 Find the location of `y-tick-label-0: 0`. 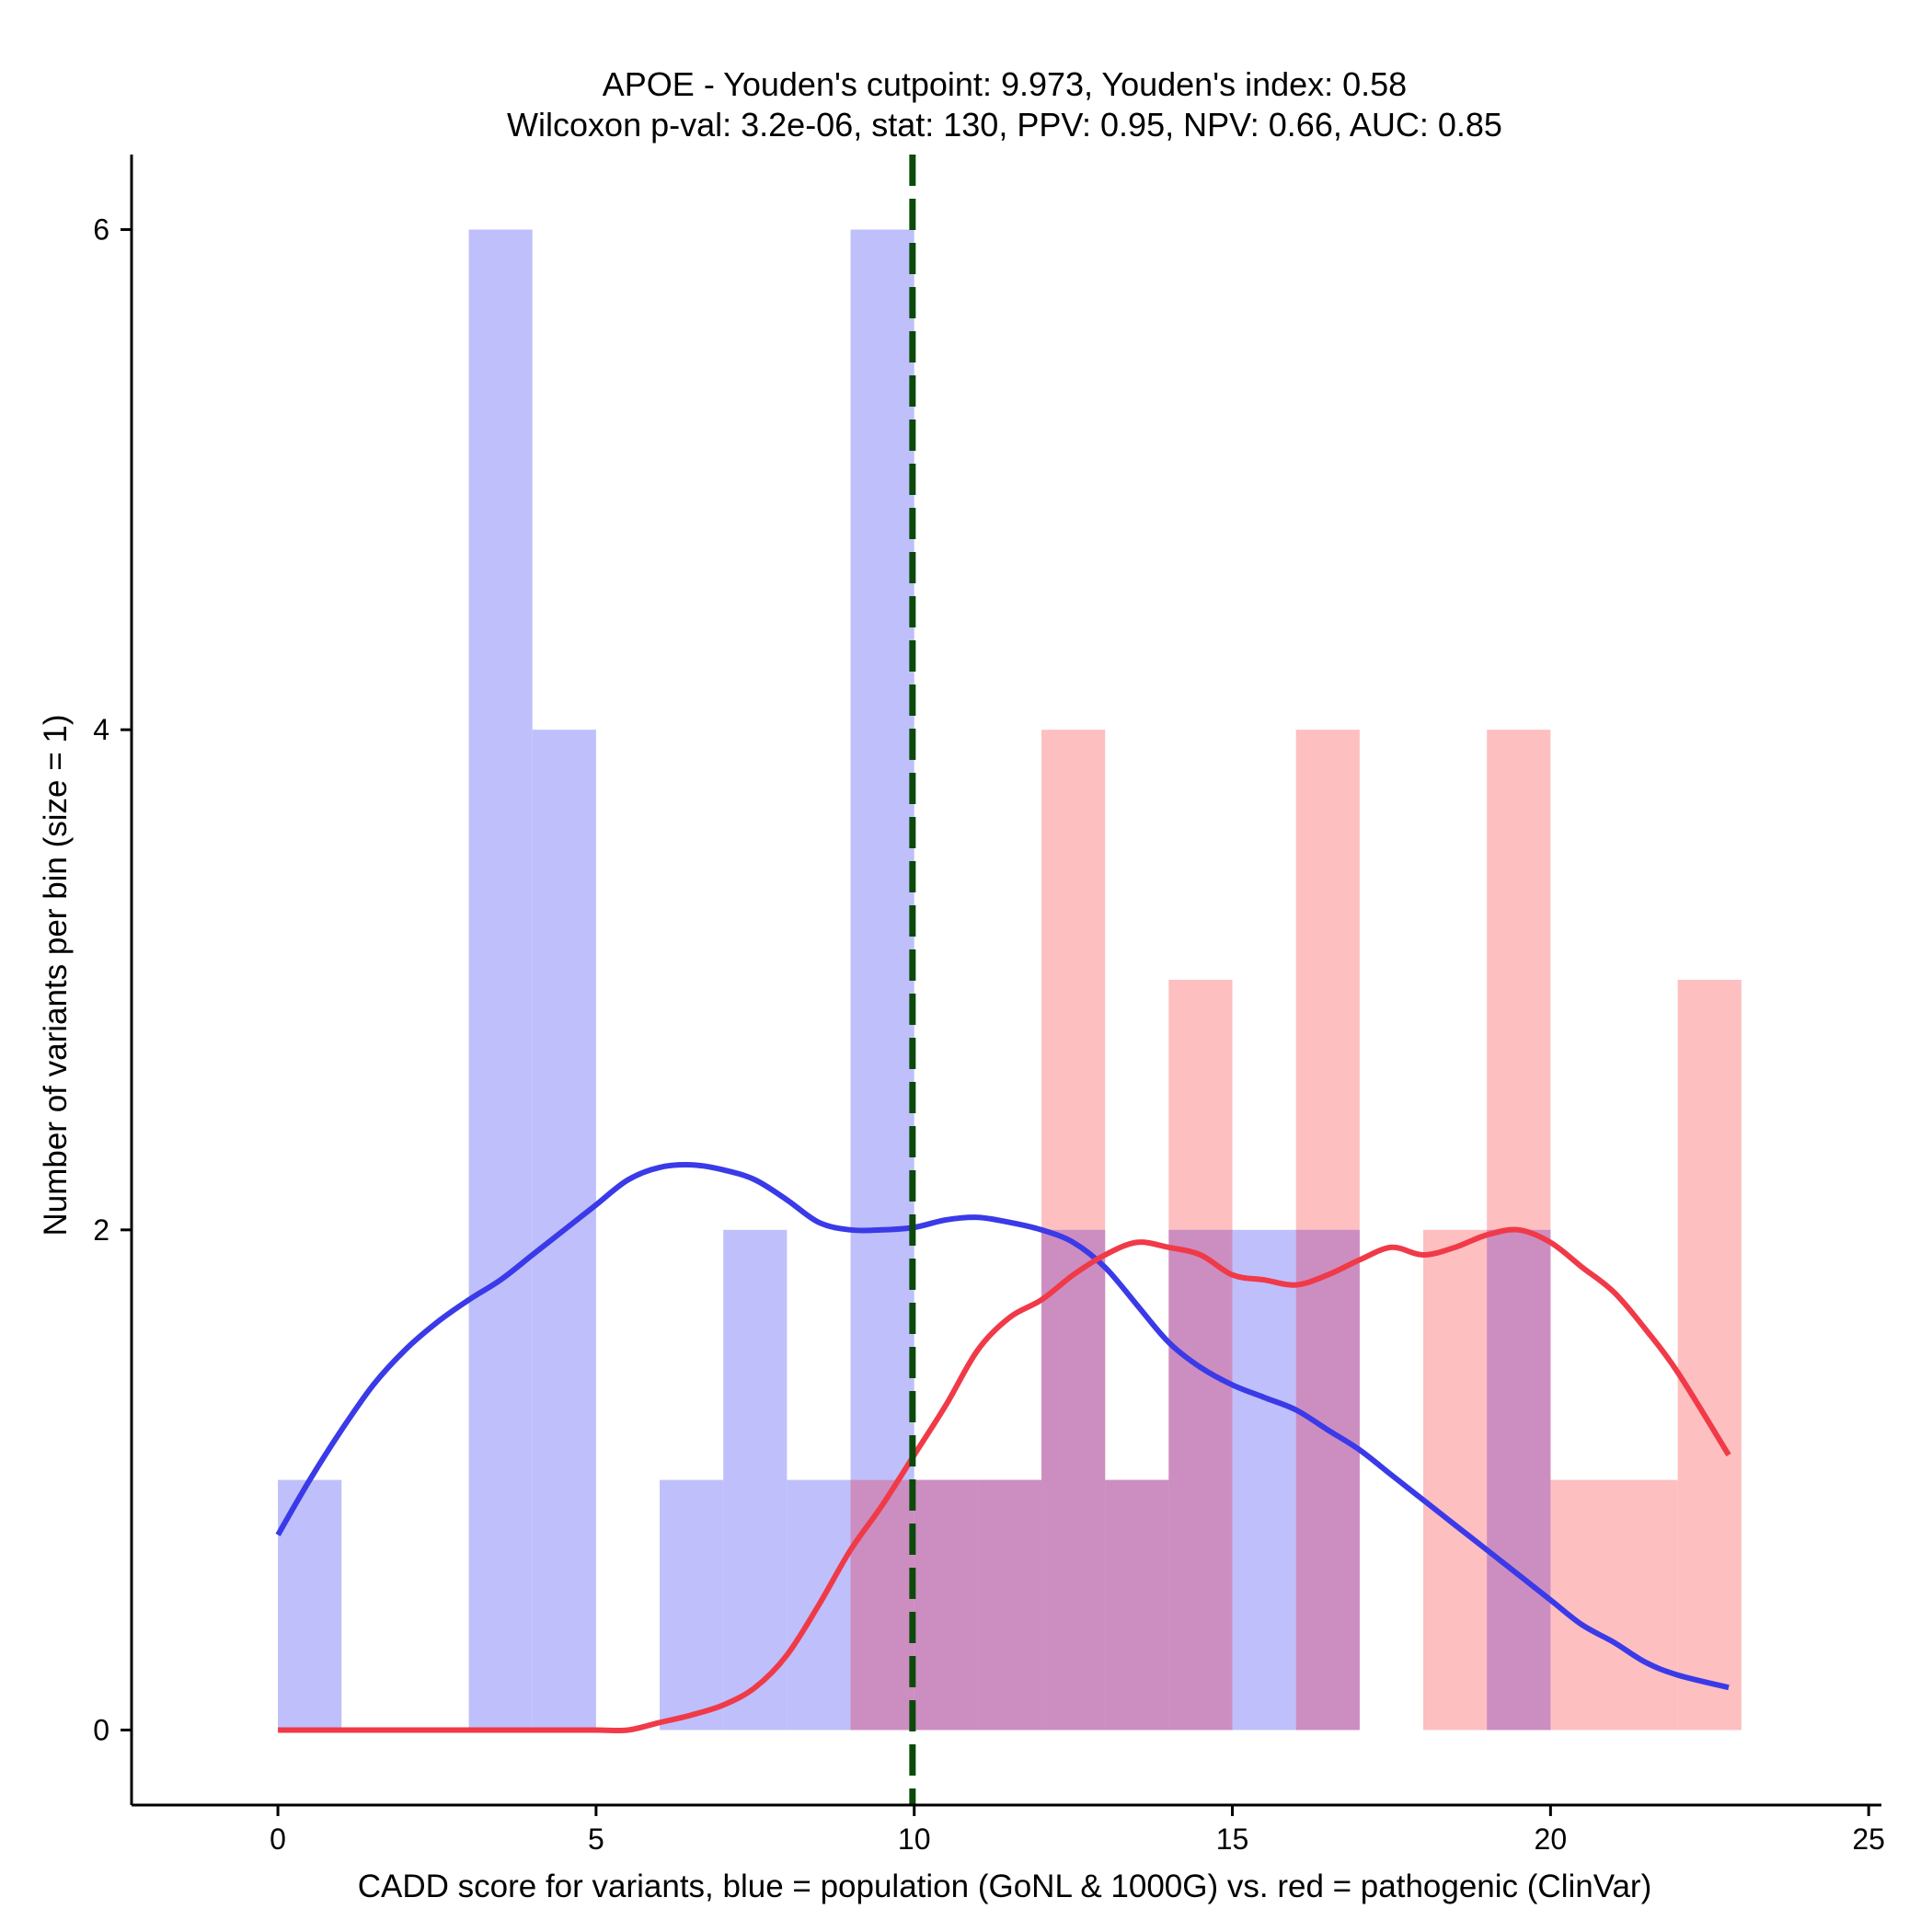

y-tick-label-0: 0 is located at coordinates (101, 1729).